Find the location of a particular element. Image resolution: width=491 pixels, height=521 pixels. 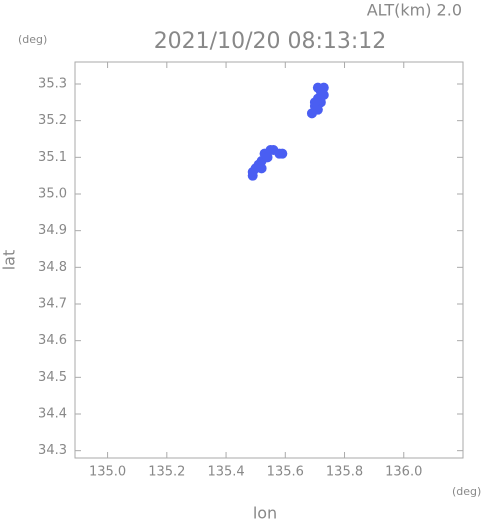

y-axis-label: lat is located at coordinates (9, 260).